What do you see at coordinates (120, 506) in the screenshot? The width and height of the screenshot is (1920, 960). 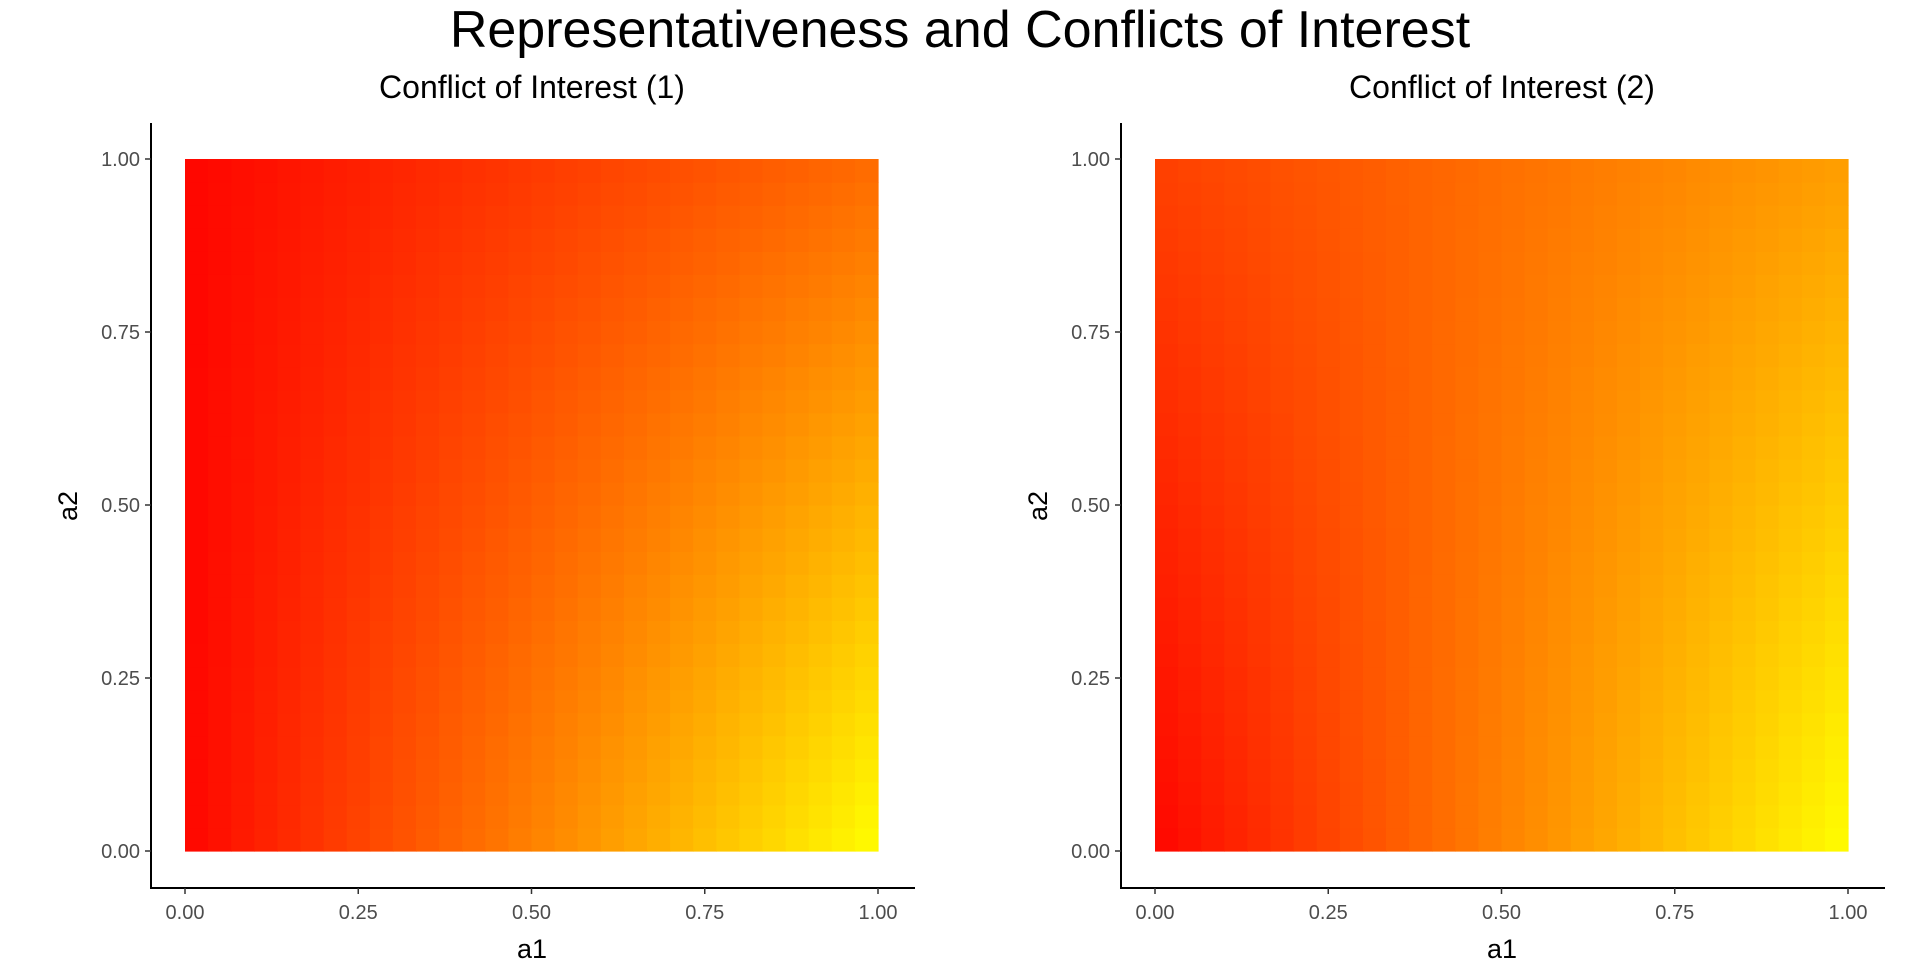 I see `y-tick-label: 0.50` at bounding box center [120, 506].